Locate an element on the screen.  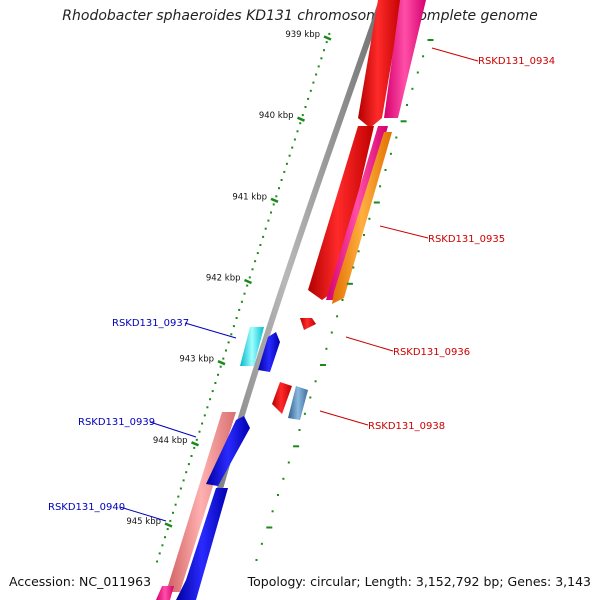
gene-arrow-0939-blue is located at coordinates (228, 451).